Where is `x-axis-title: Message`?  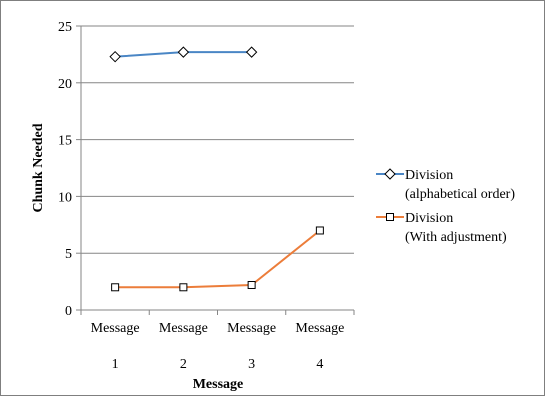 x-axis-title: Message is located at coordinates (218, 384).